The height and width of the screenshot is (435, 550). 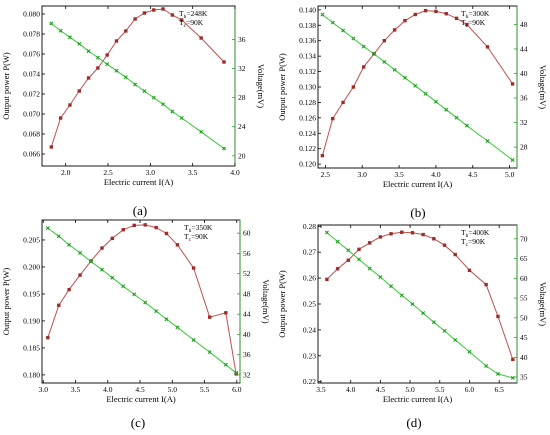 I want to click on x-tick-label: 6.0, so click(x=237, y=389).